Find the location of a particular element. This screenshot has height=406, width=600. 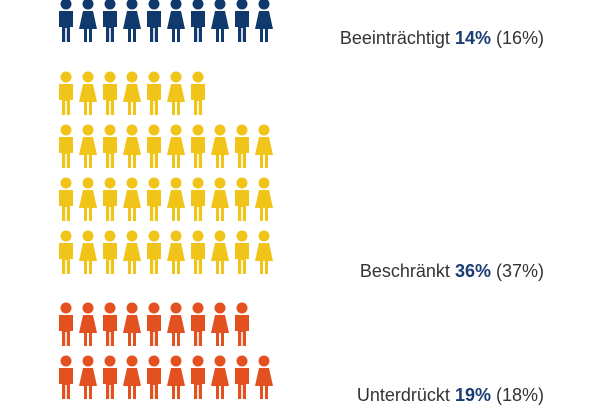

label-previous: (16%) is located at coordinates (519, 38).